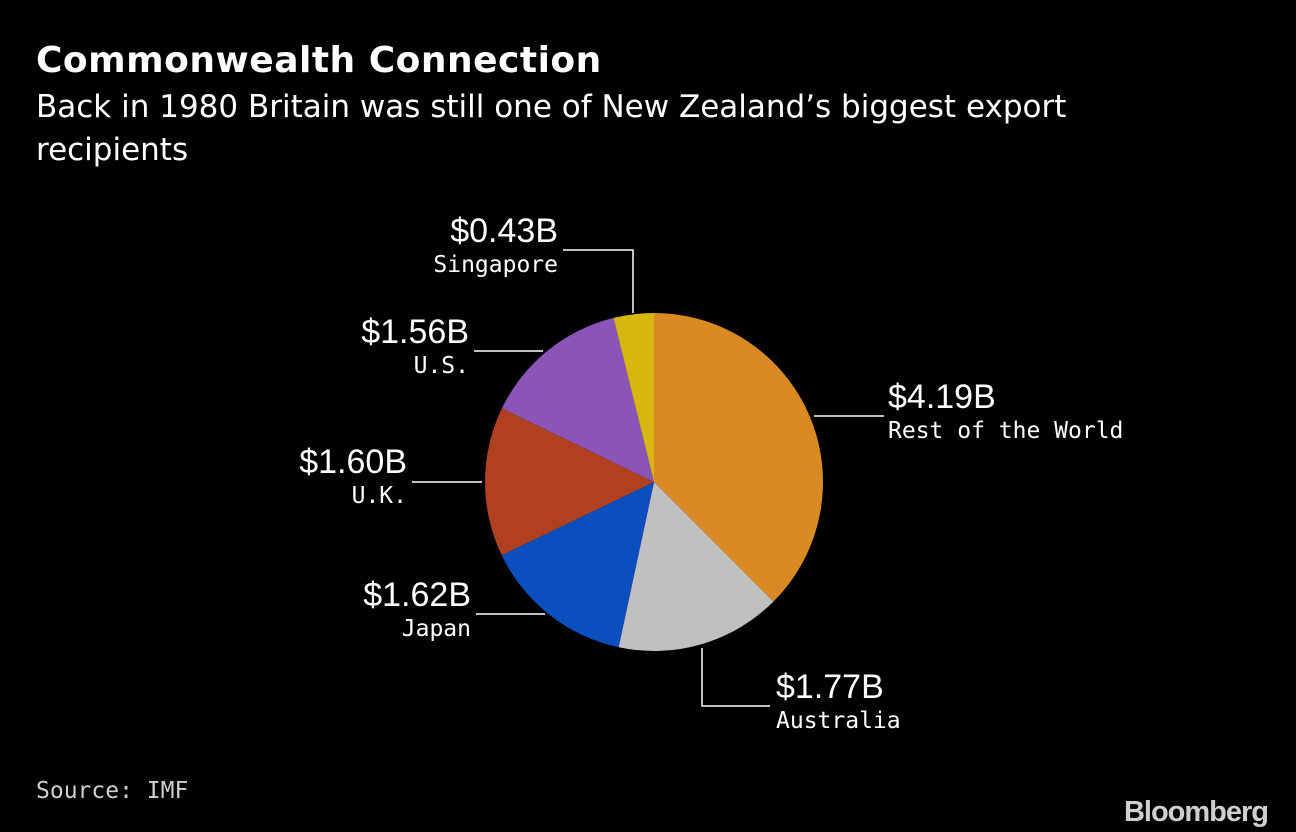 This screenshot has height=832, width=1296. I want to click on value-label-singapore: $0.43B, so click(504, 231).